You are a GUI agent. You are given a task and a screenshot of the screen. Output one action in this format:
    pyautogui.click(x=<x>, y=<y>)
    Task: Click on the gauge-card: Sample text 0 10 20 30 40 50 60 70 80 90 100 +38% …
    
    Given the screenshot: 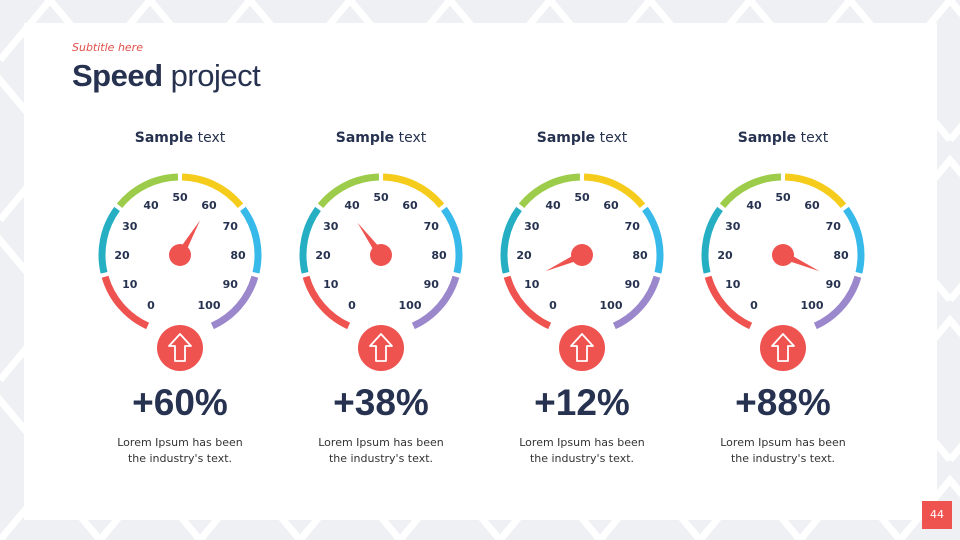 What is the action you would take?
    pyautogui.click(x=381, y=300)
    